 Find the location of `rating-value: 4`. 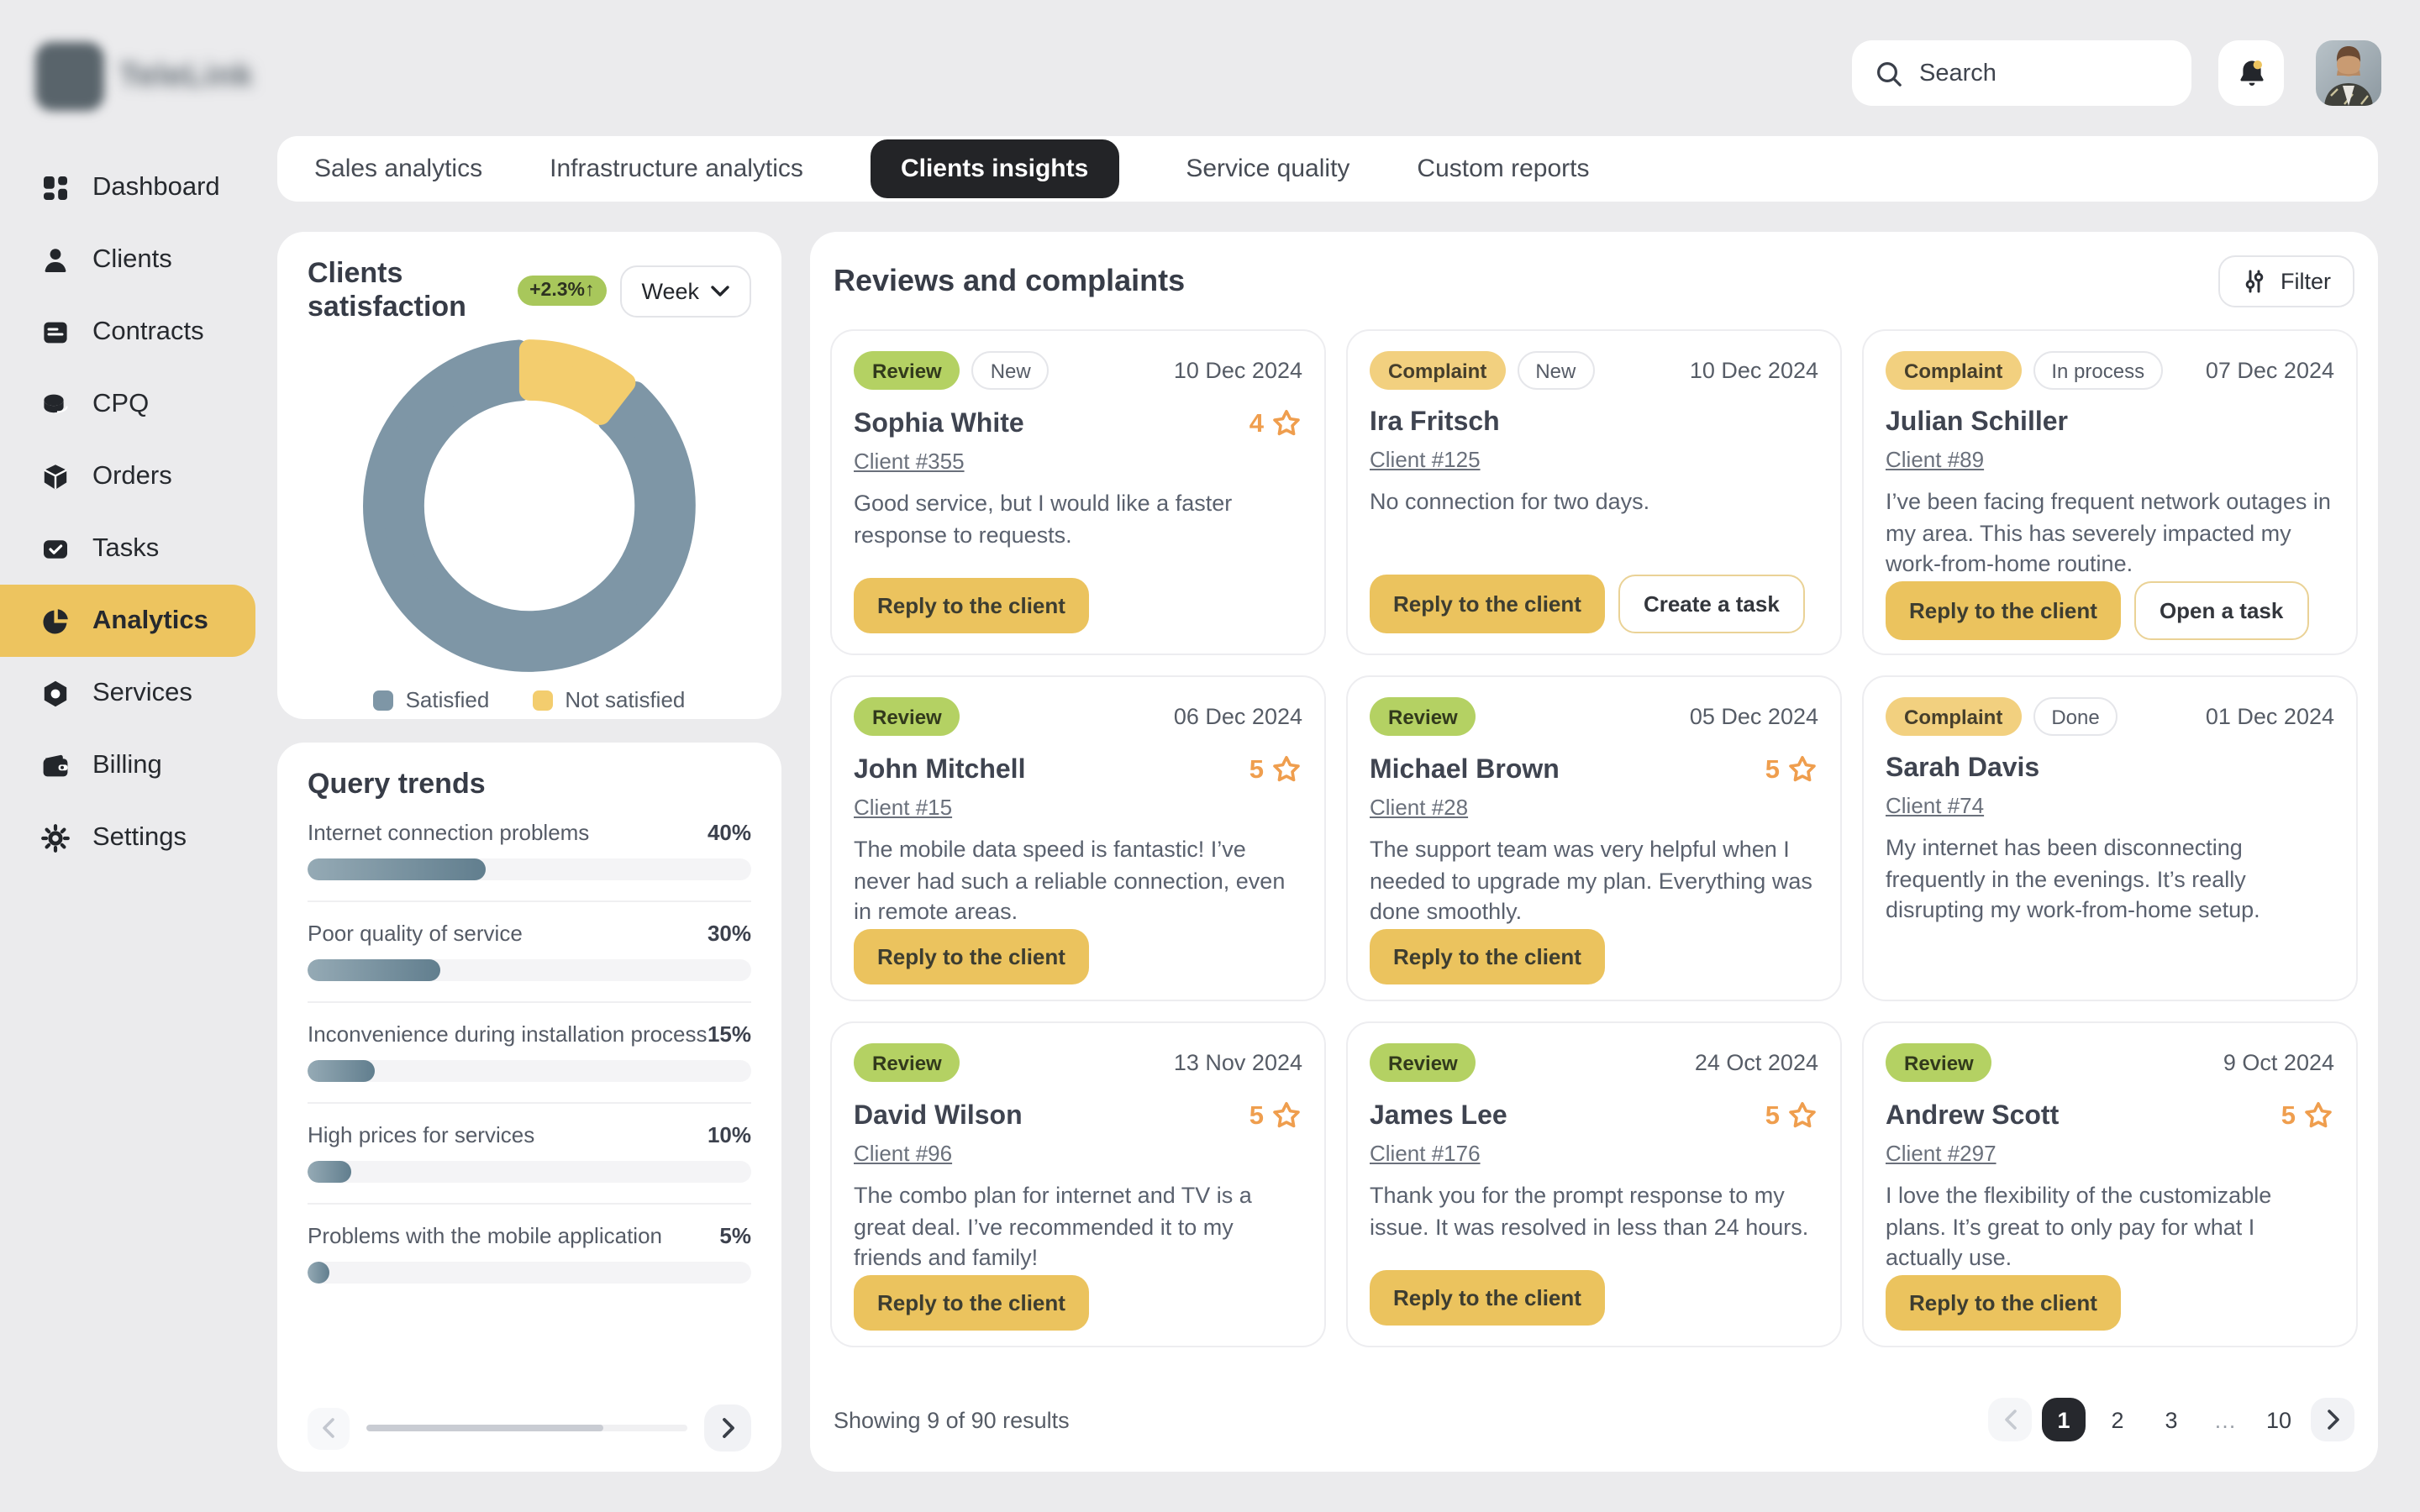

rating-value: 4 is located at coordinates (1256, 423).